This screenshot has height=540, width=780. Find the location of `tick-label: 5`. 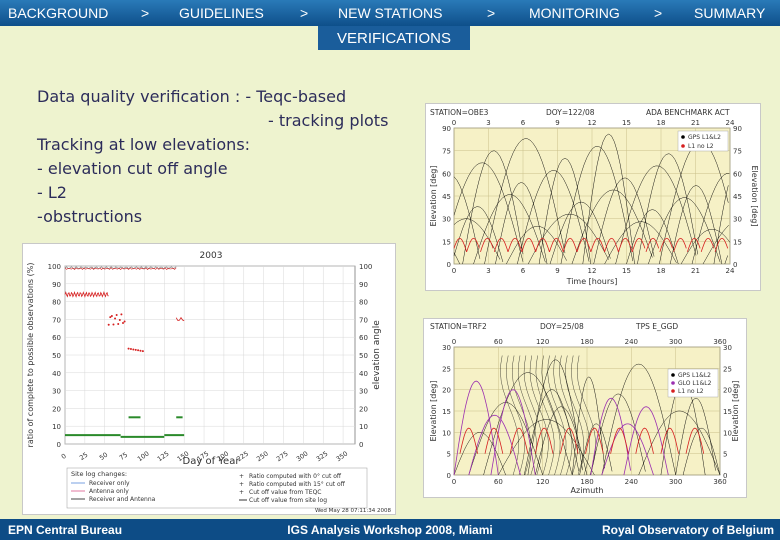

tick-label: 5 is located at coordinates (725, 455).